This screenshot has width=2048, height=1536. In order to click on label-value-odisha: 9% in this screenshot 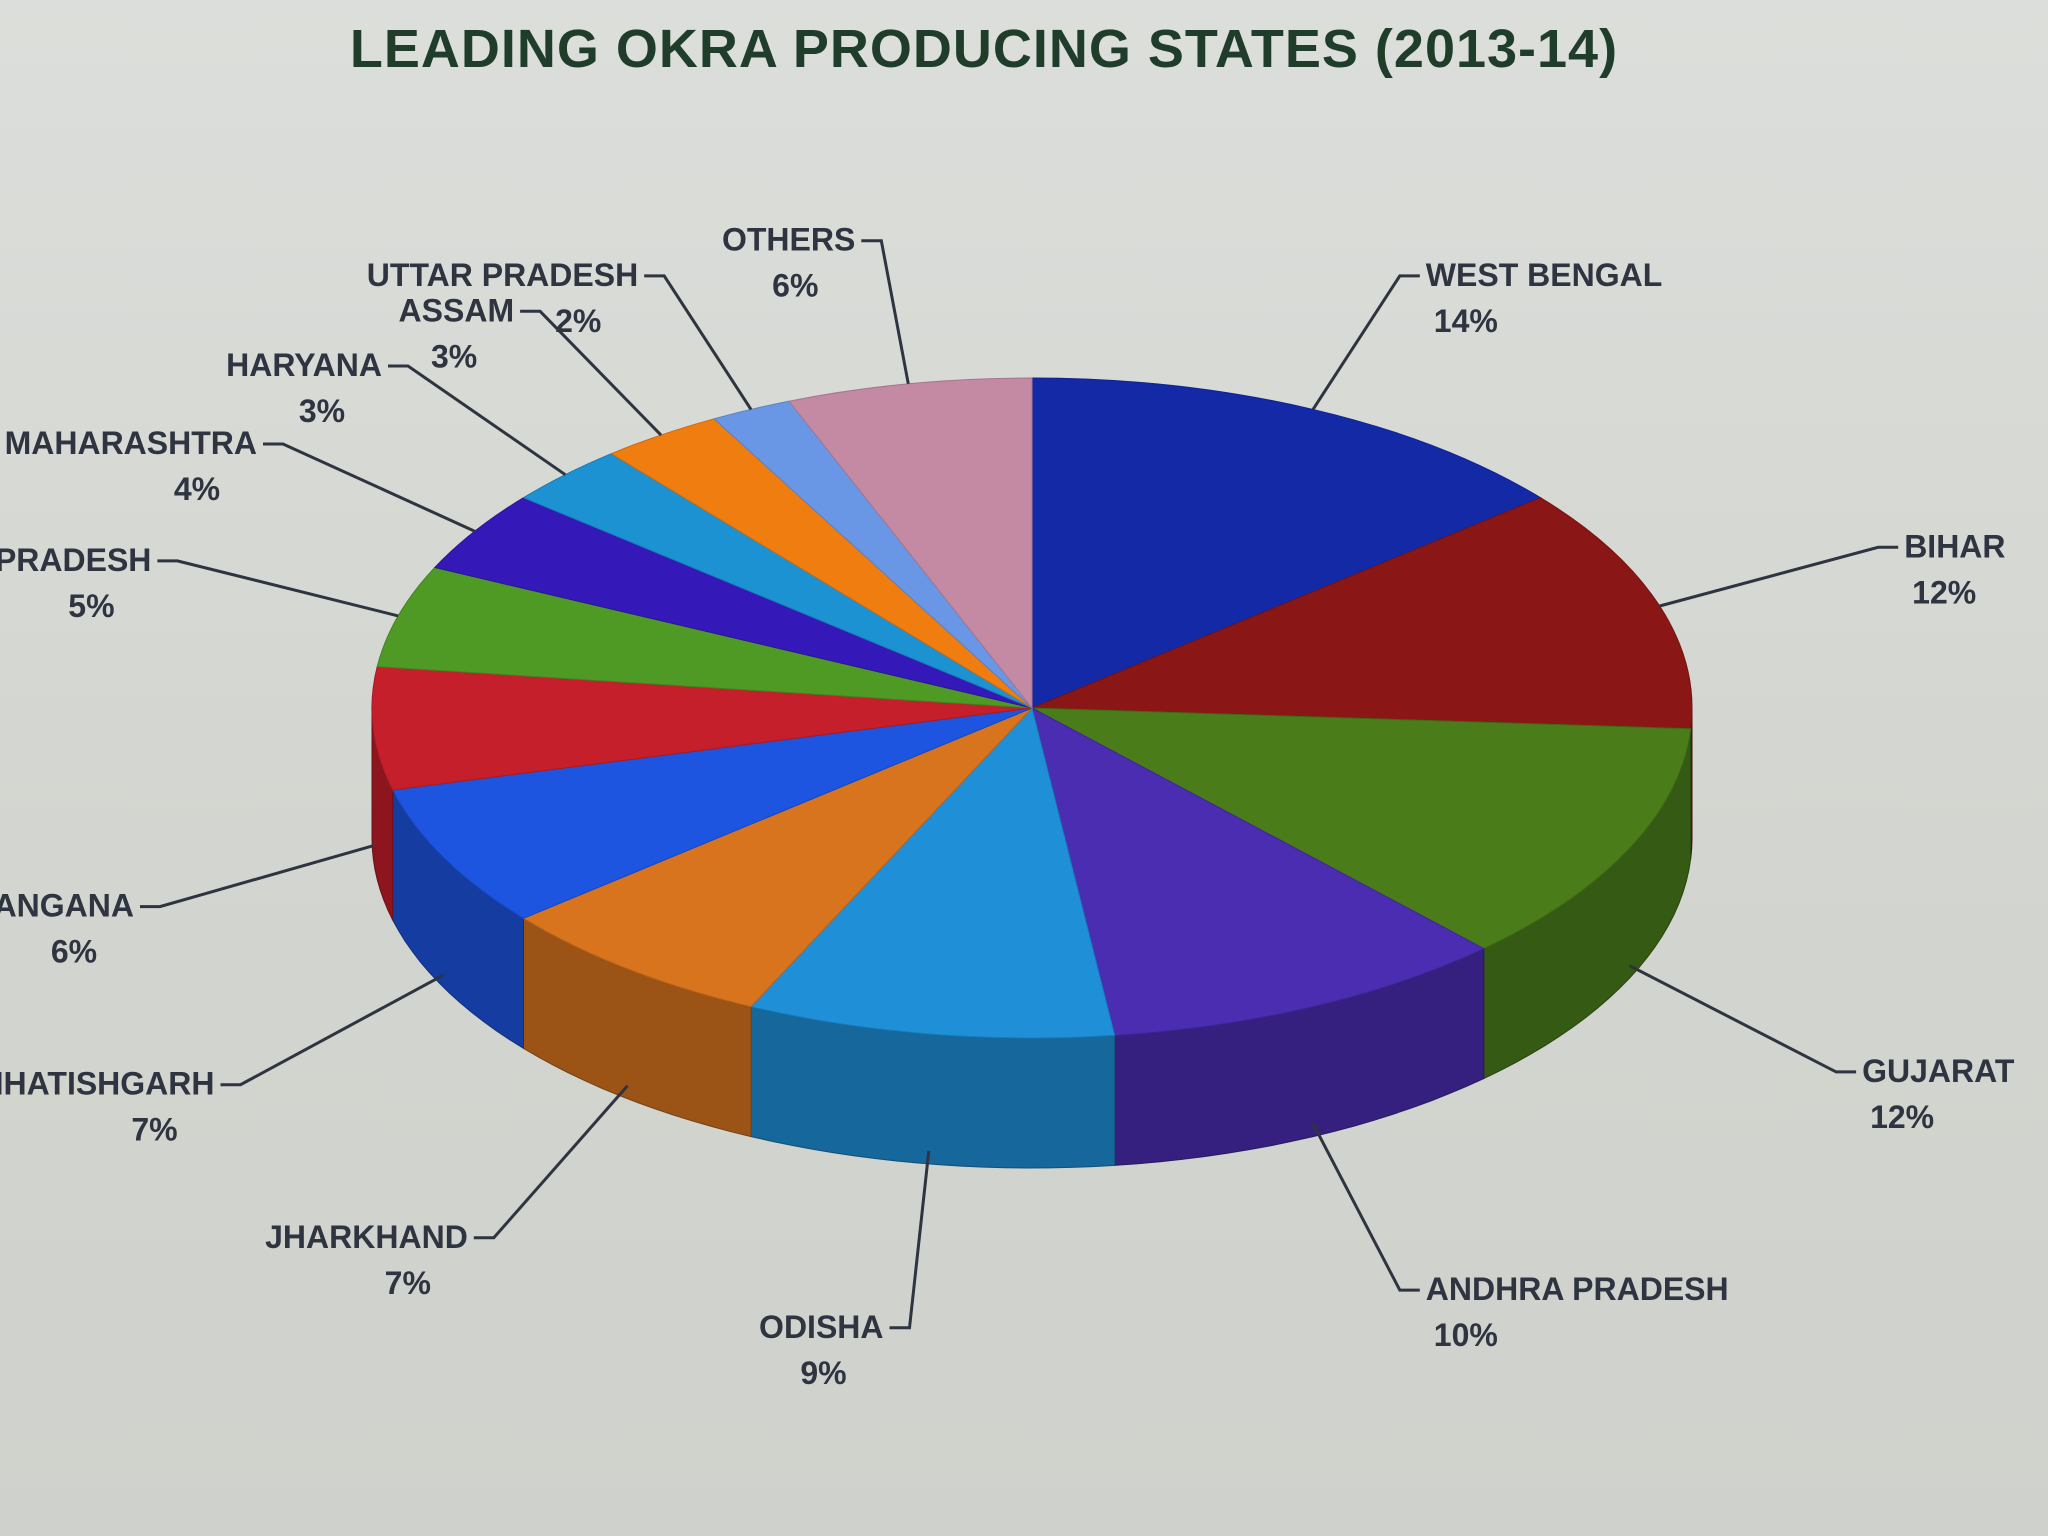, I will do `click(823, 1373)`.